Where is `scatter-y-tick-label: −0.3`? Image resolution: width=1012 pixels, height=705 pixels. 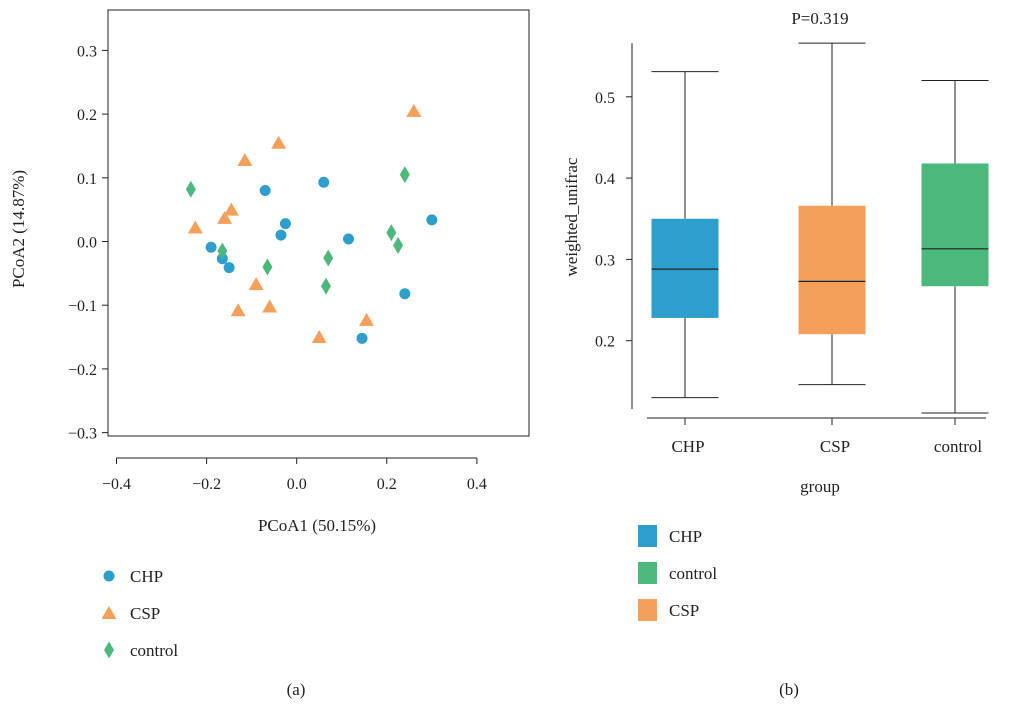 scatter-y-tick-label: −0.3 is located at coordinates (82, 434).